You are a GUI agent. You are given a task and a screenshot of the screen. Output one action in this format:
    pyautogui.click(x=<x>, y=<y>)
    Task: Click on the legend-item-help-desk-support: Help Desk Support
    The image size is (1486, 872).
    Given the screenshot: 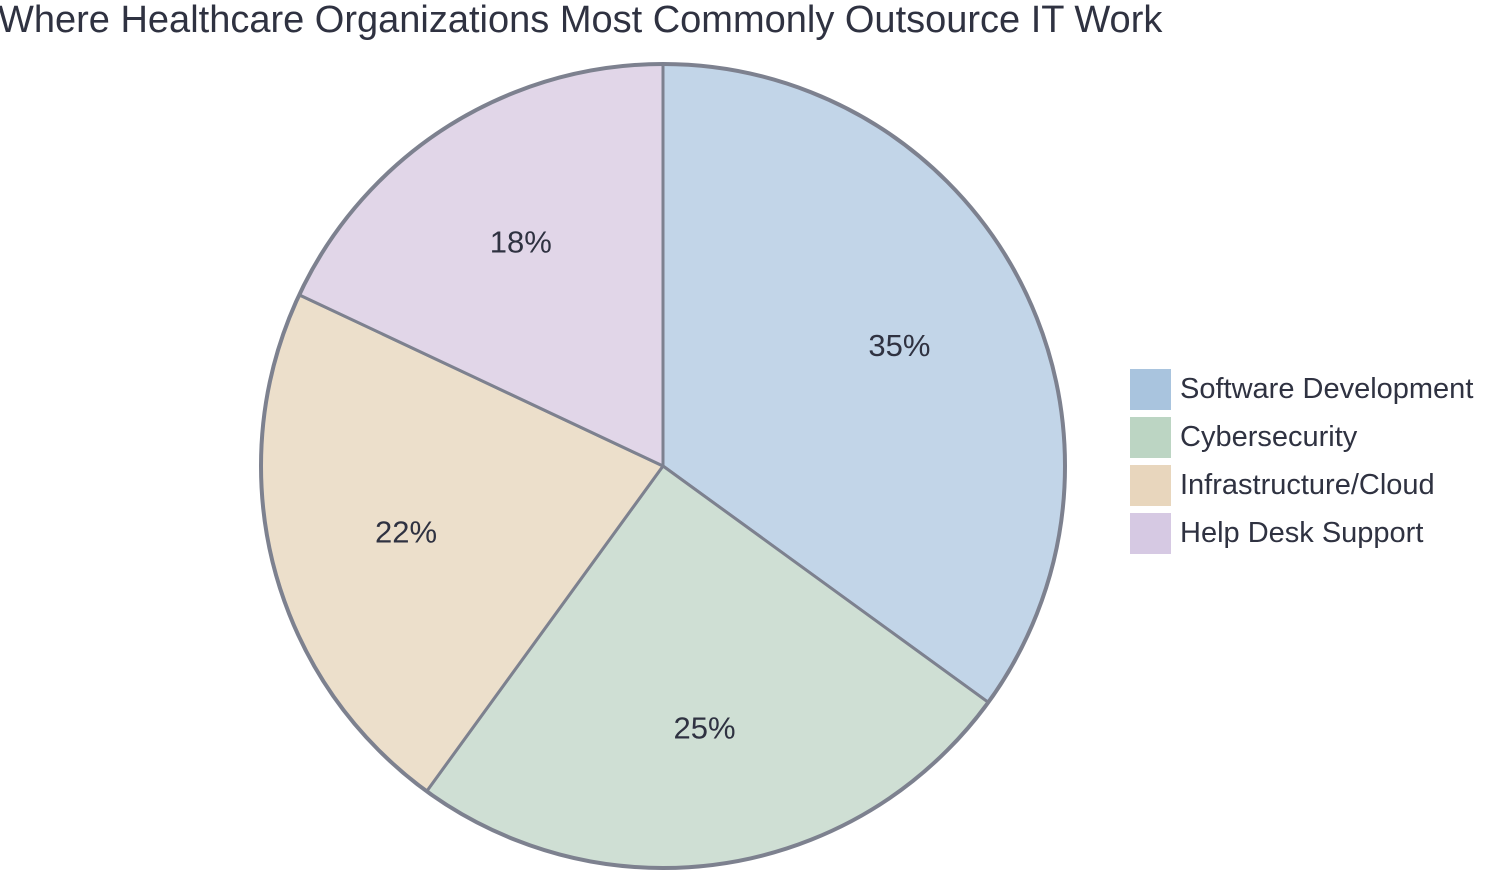 What is the action you would take?
    pyautogui.click(x=1301, y=533)
    